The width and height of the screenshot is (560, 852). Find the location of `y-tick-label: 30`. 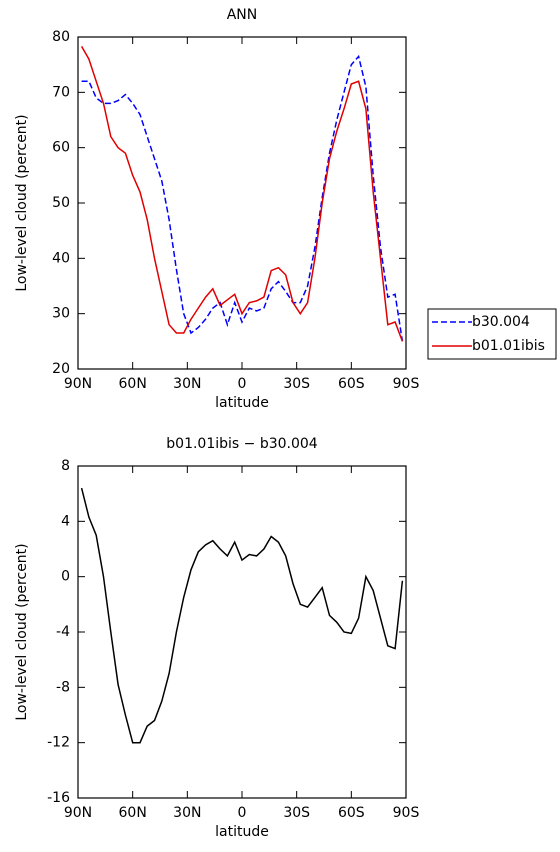

y-tick-label: 30 is located at coordinates (61, 314).